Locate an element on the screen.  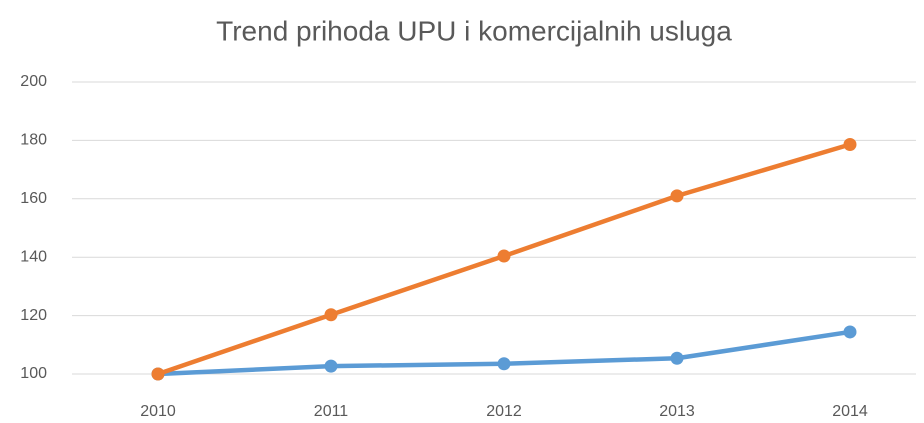
y-tick-label: 160 is located at coordinates (33, 198).